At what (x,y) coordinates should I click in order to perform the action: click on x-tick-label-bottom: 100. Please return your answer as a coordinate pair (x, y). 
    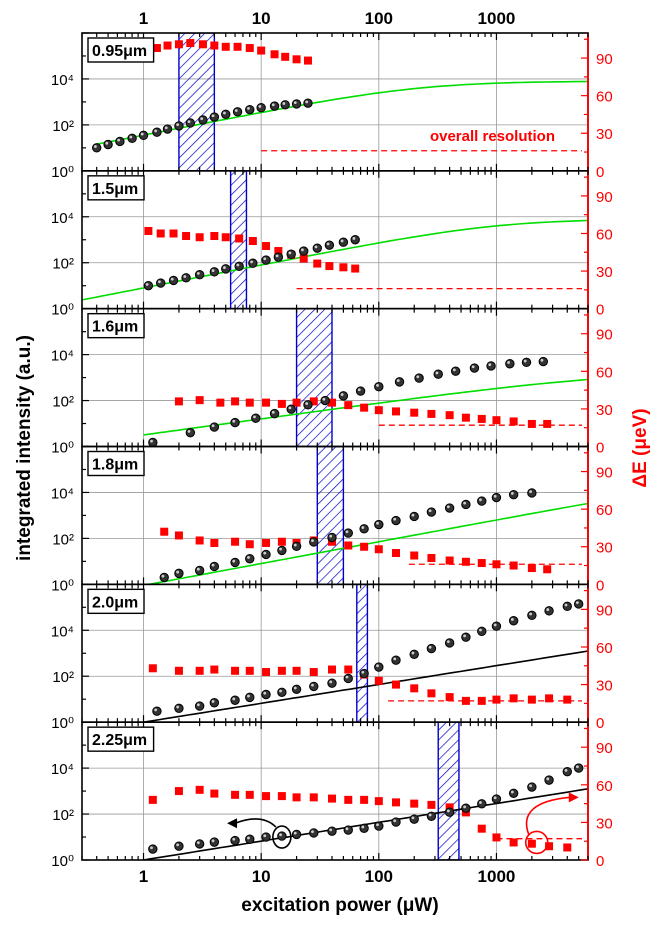
    Looking at the image, I should click on (379, 876).